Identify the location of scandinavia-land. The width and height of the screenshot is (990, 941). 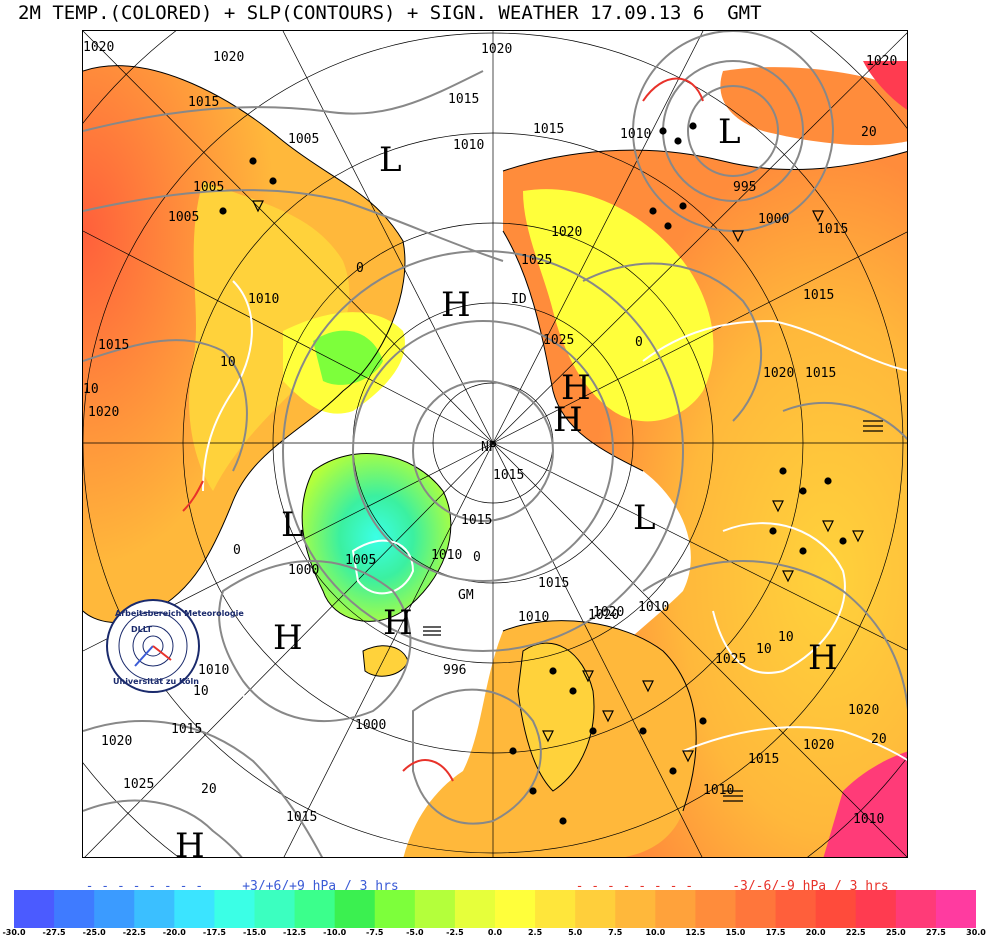
(556, 717).